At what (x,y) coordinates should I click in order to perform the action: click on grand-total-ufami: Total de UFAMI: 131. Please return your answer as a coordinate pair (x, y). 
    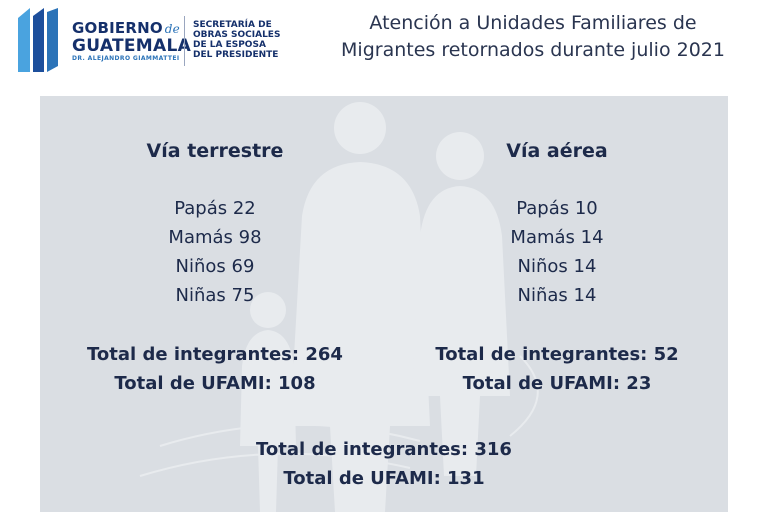
    Looking at the image, I should click on (384, 478).